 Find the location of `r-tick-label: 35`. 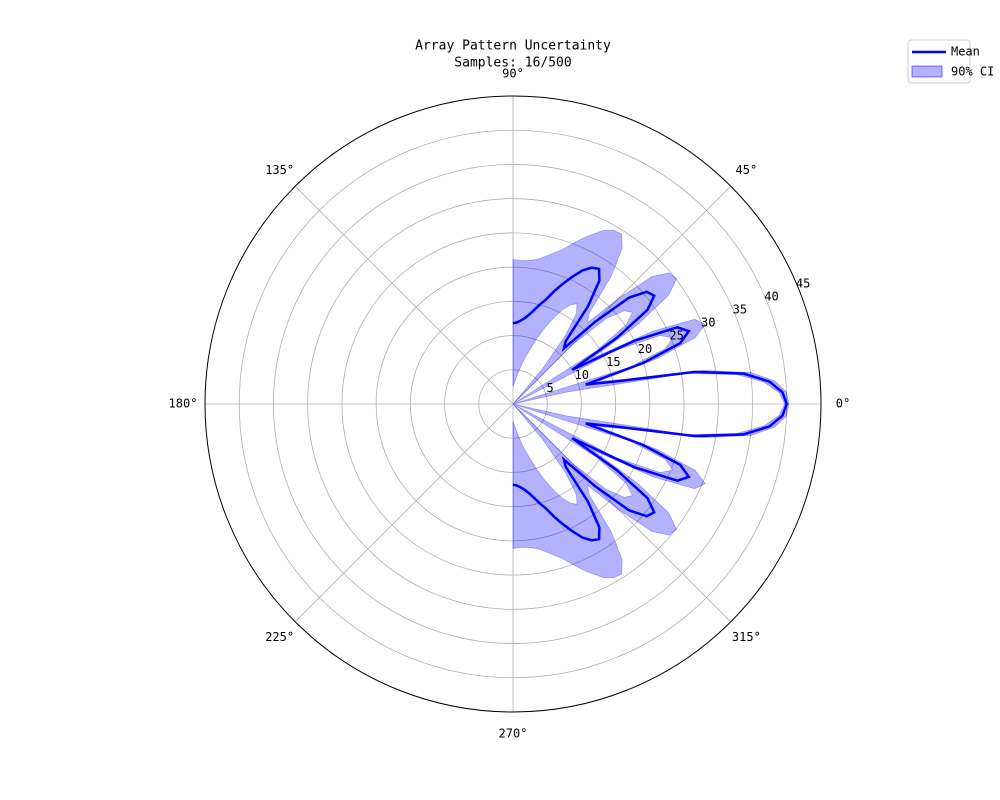

r-tick-label: 35 is located at coordinates (740, 310).